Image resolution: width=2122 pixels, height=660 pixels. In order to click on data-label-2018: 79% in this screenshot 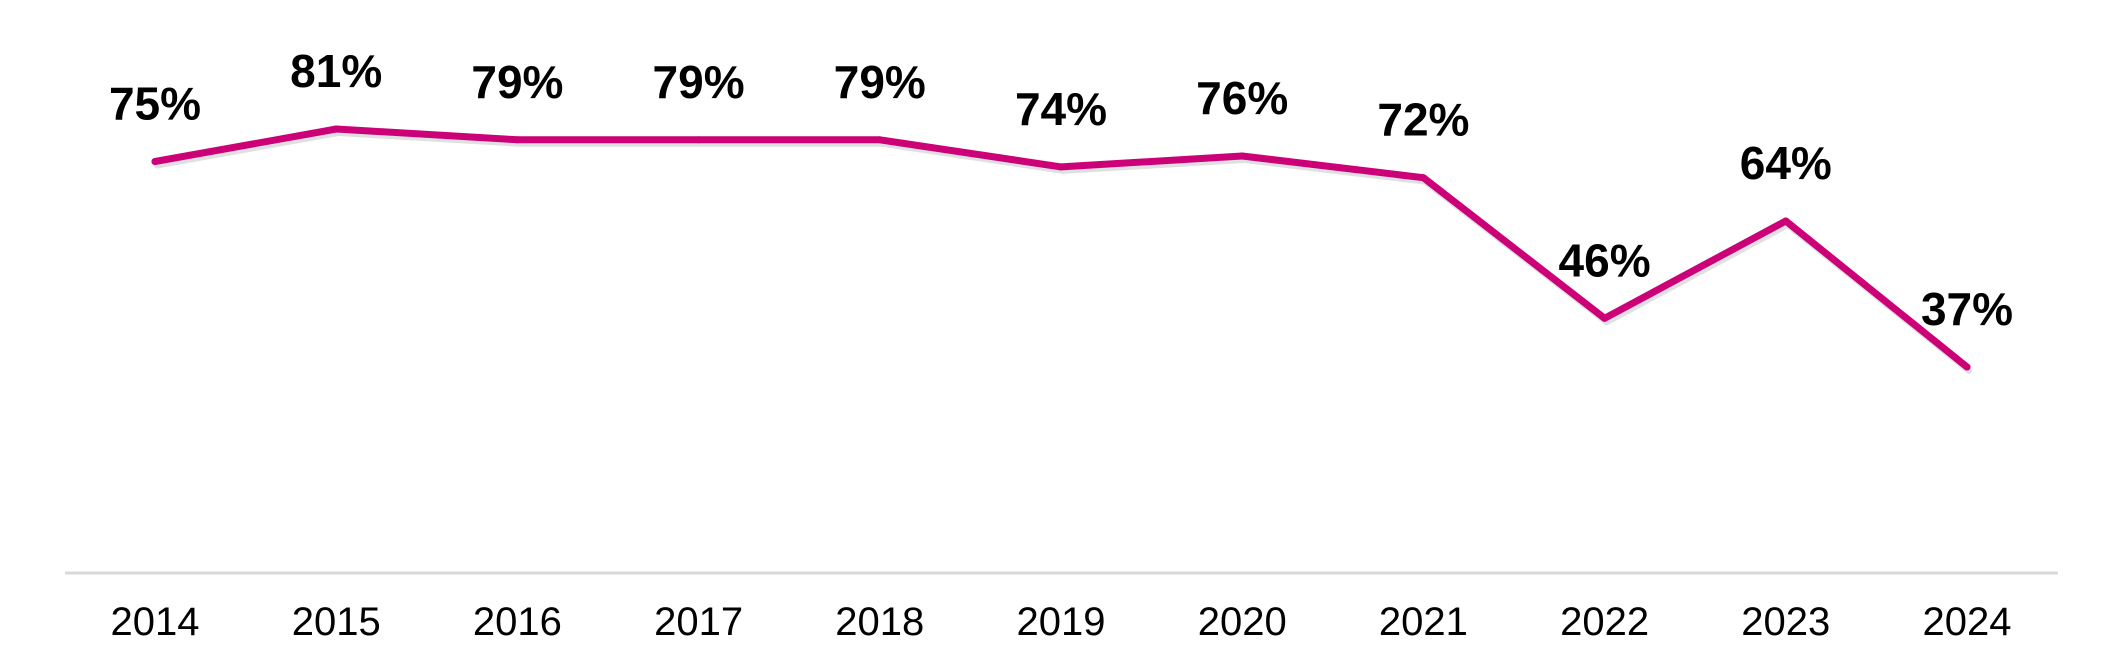, I will do `click(880, 82)`.